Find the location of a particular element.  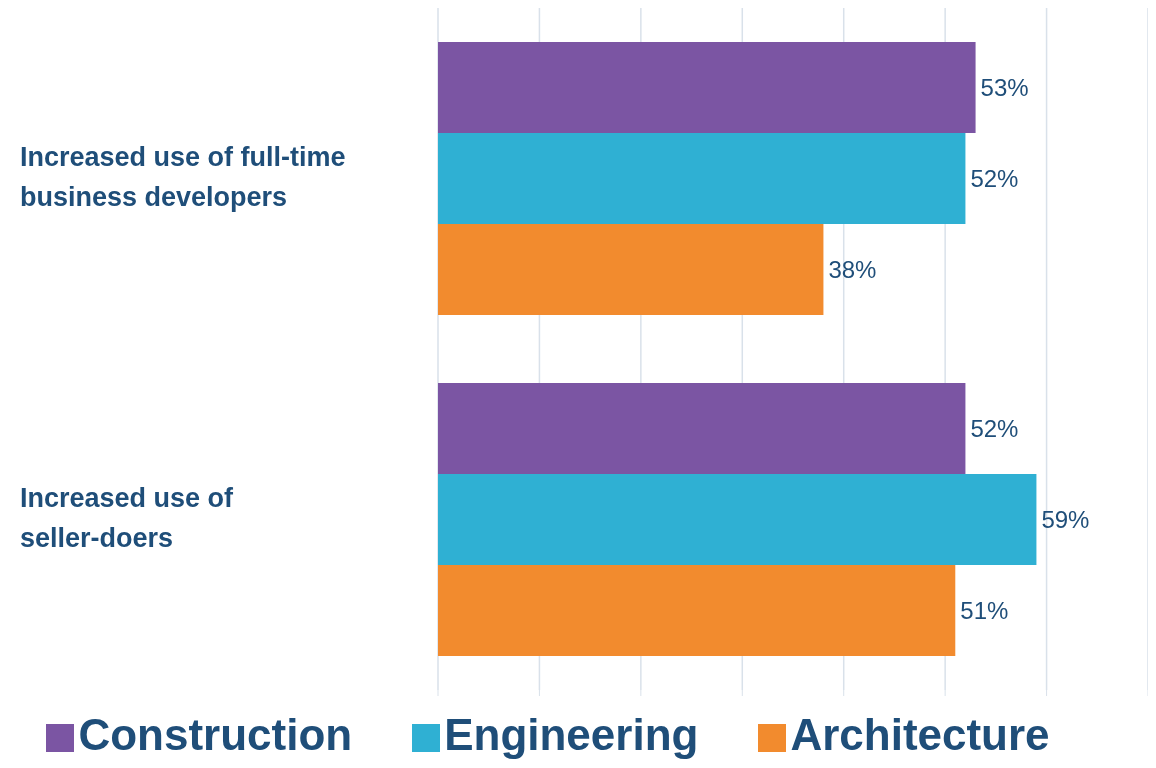

legend-label: Engineering is located at coordinates (571, 734).